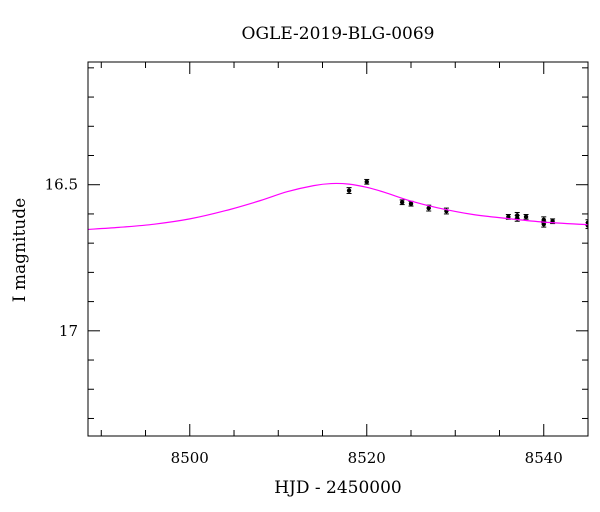  Describe the element at coordinates (61, 185) in the screenshot. I see `y-tick-label: 16.5` at that location.